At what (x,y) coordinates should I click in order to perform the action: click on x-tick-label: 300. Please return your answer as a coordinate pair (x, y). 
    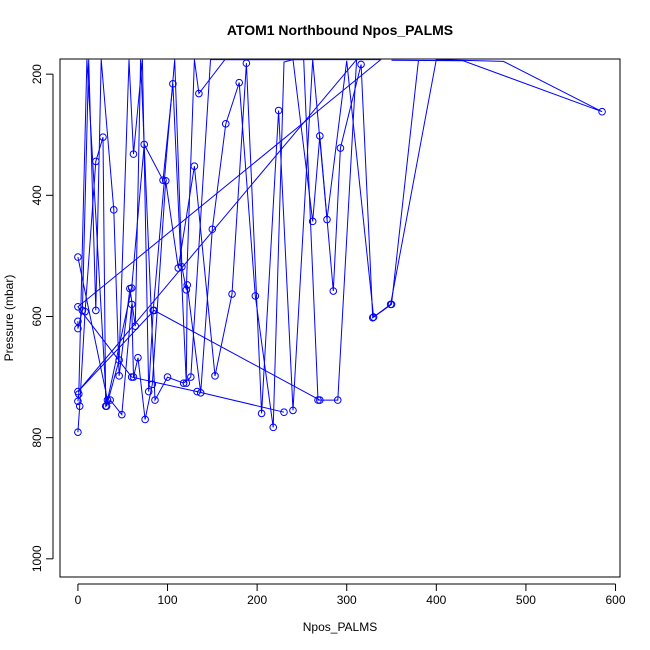
    Looking at the image, I should click on (347, 600).